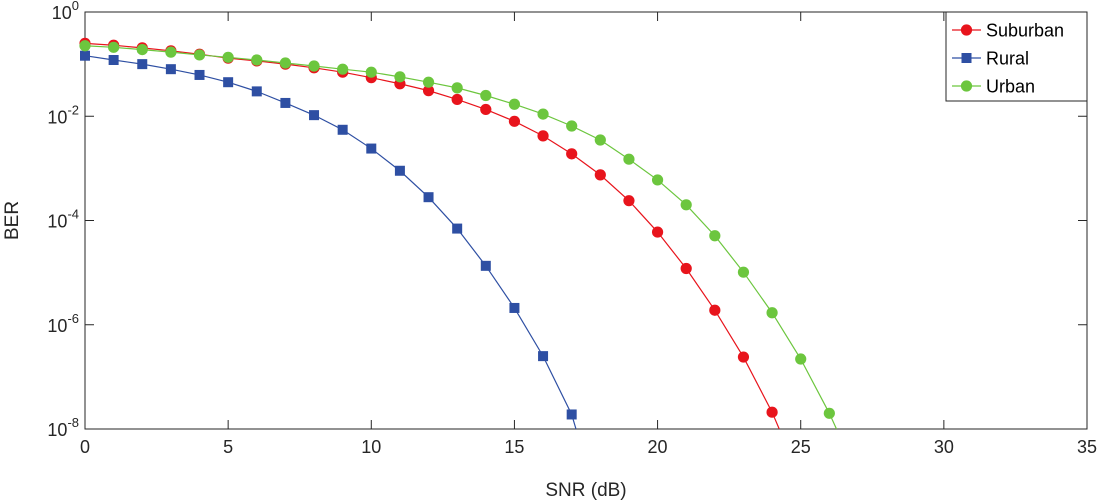  I want to click on x-tick-label: 35, so click(1087, 447).